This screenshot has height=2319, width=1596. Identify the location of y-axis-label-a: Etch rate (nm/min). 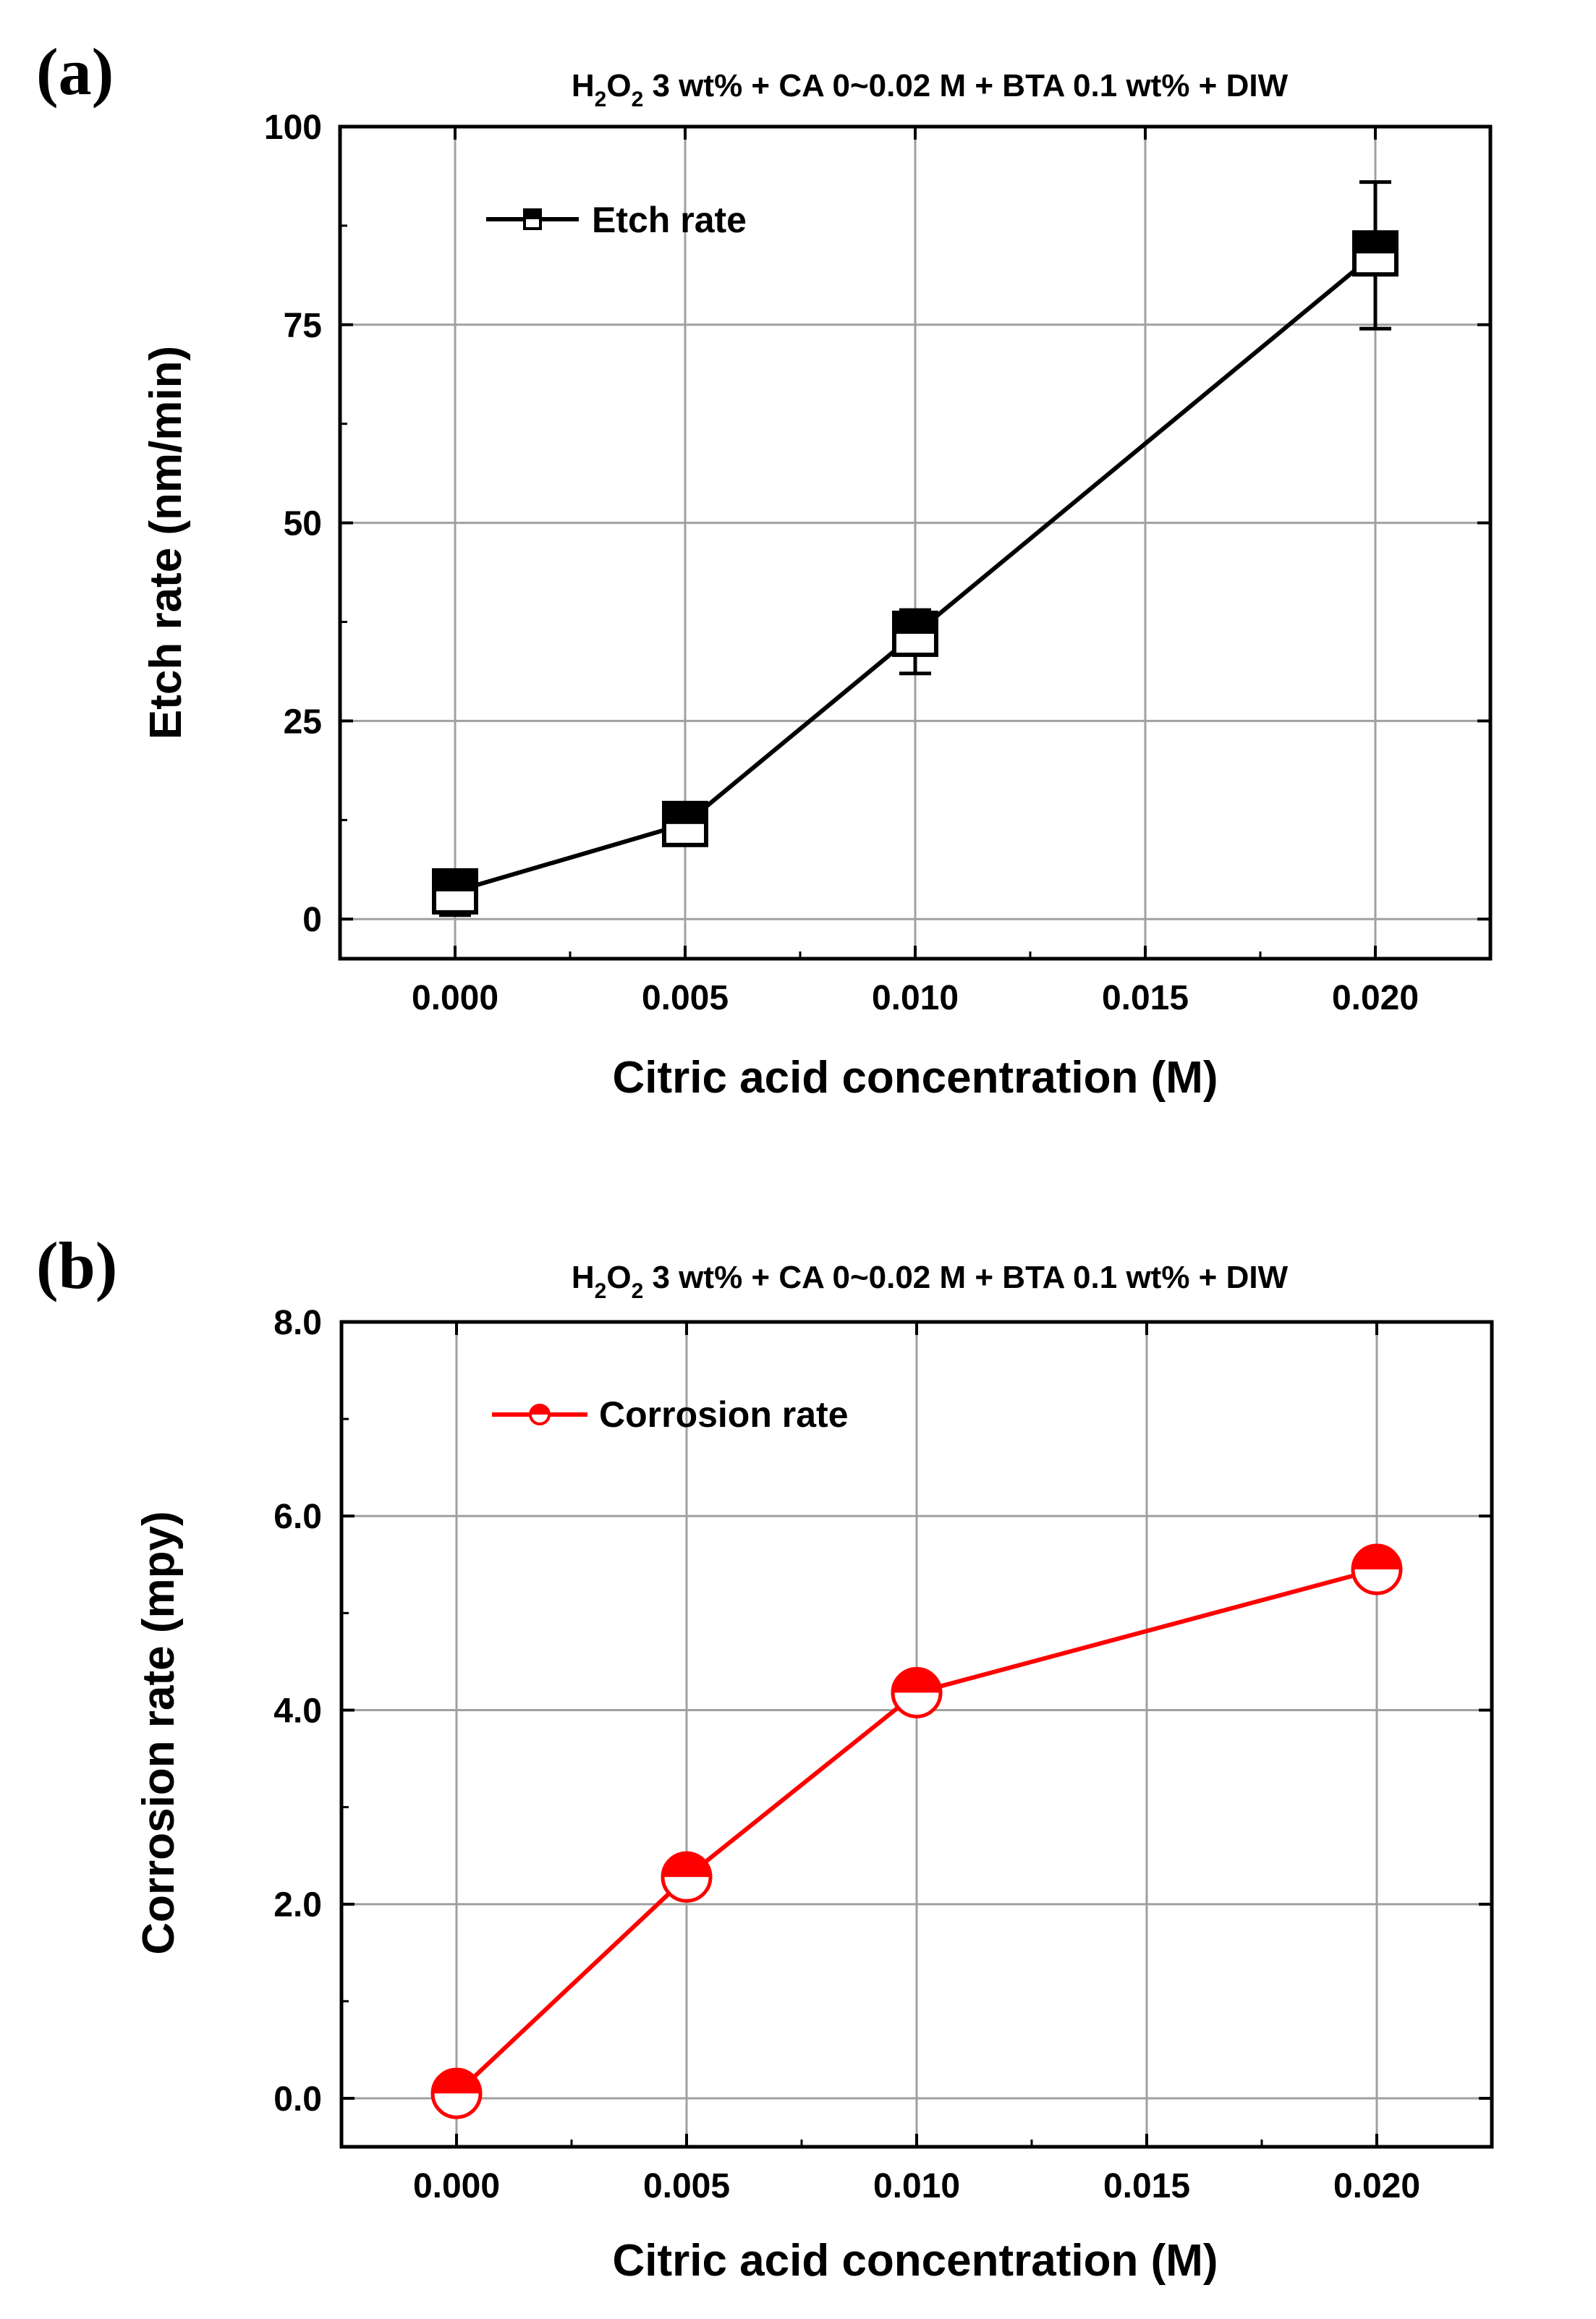
(166, 542).